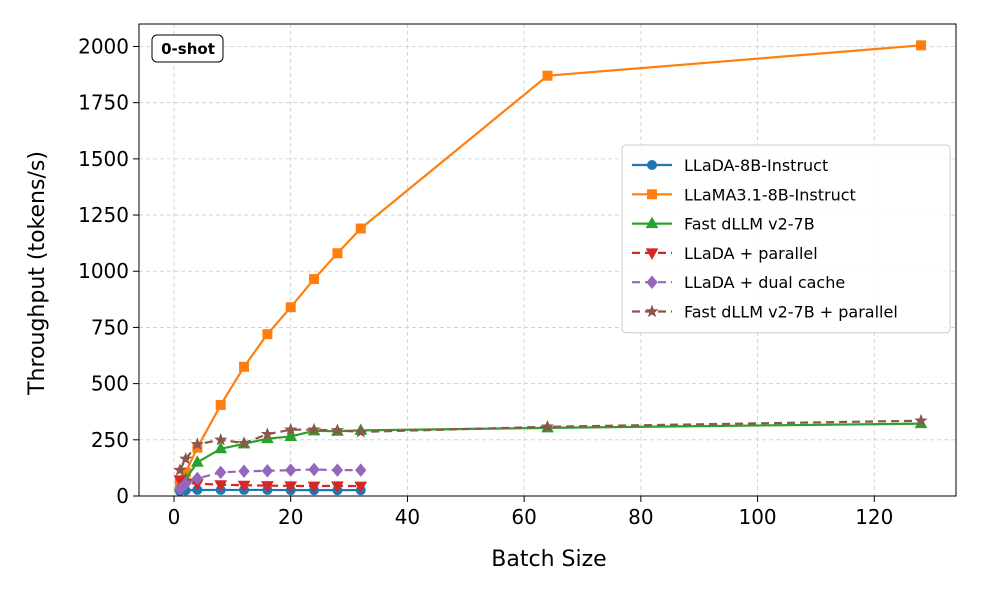  I want to click on x-tick-label: 0, so click(174, 517).